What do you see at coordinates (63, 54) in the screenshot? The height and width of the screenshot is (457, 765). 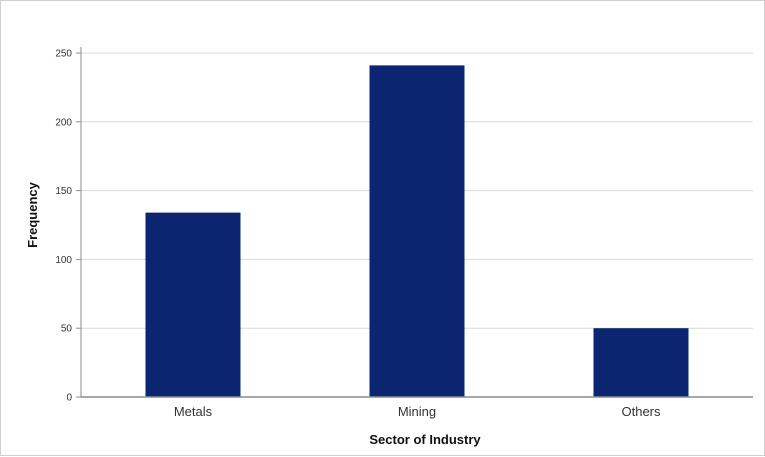 I see `y-tick-label-250: 250` at bounding box center [63, 54].